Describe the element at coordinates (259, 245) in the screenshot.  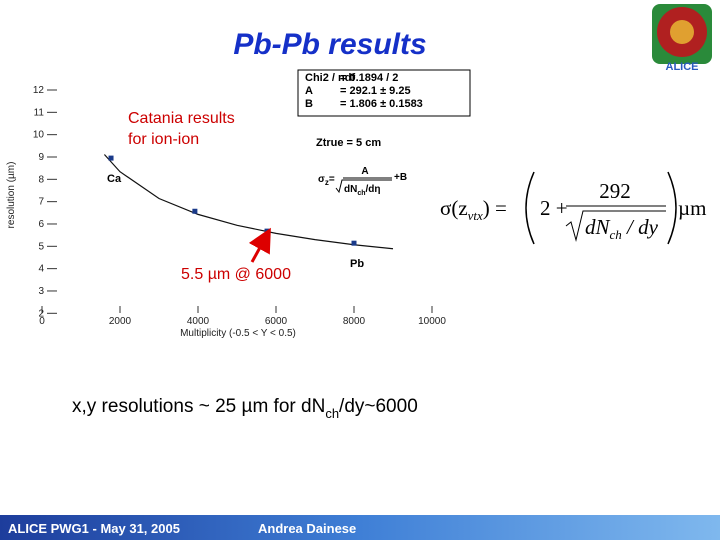
I see `arrow` at that location.